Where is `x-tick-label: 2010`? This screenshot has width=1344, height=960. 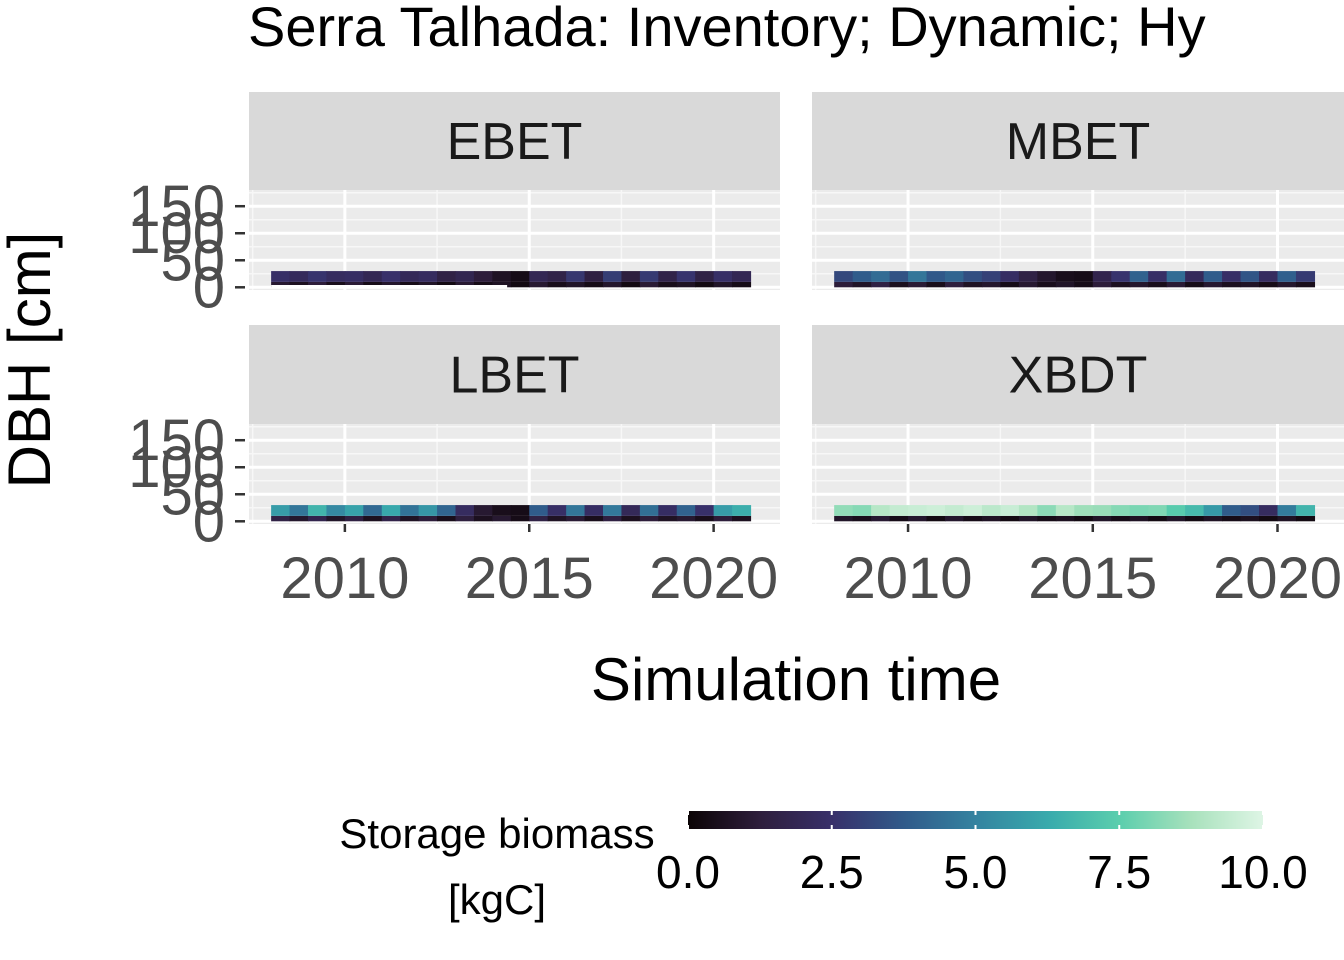 x-tick-label: 2010 is located at coordinates (908, 578).